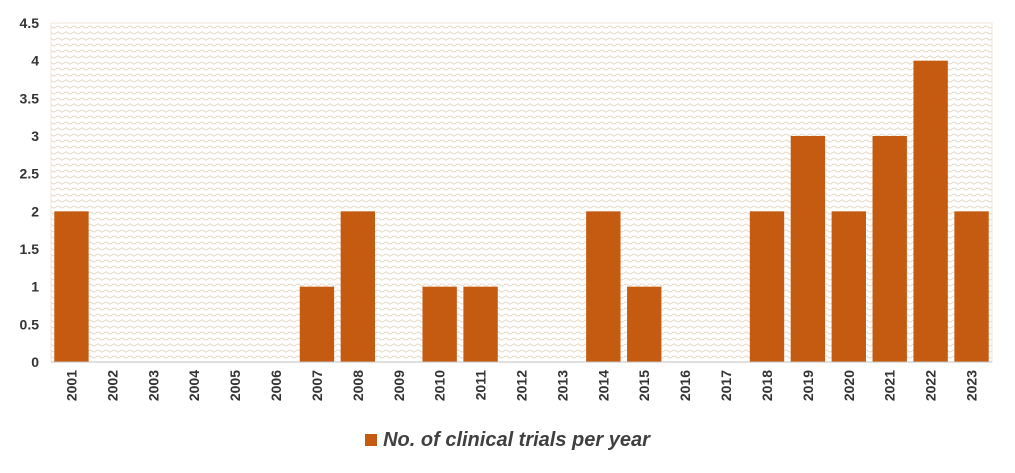 This screenshot has height=473, width=1015. What do you see at coordinates (481, 385) in the screenshot?
I see `x-tick-label: 2011` at bounding box center [481, 385].